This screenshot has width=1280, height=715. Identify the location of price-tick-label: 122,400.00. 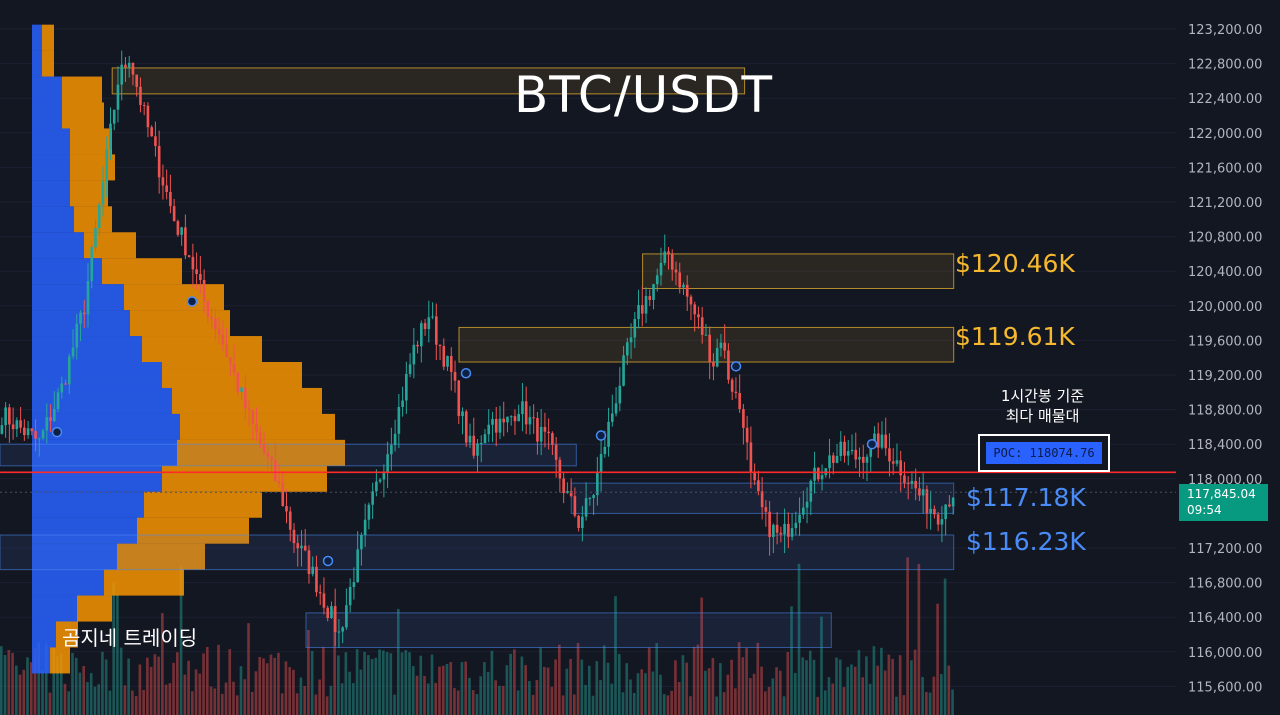
(1225, 99).